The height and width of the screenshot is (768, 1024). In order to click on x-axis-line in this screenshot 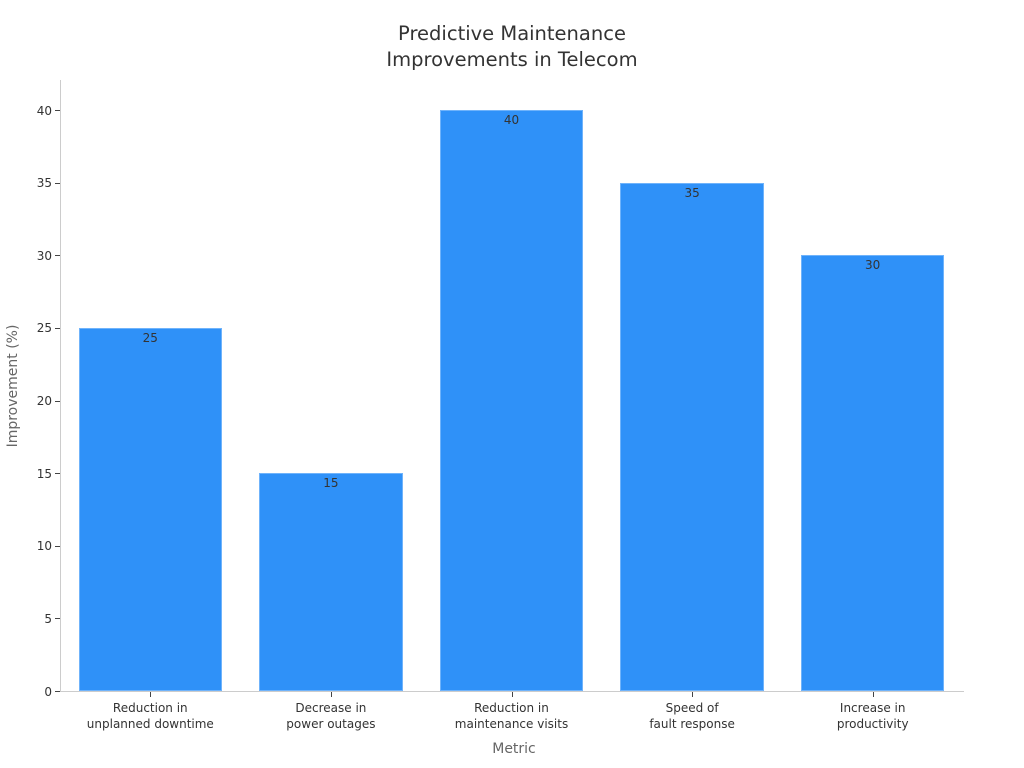, I will do `click(512, 691)`.